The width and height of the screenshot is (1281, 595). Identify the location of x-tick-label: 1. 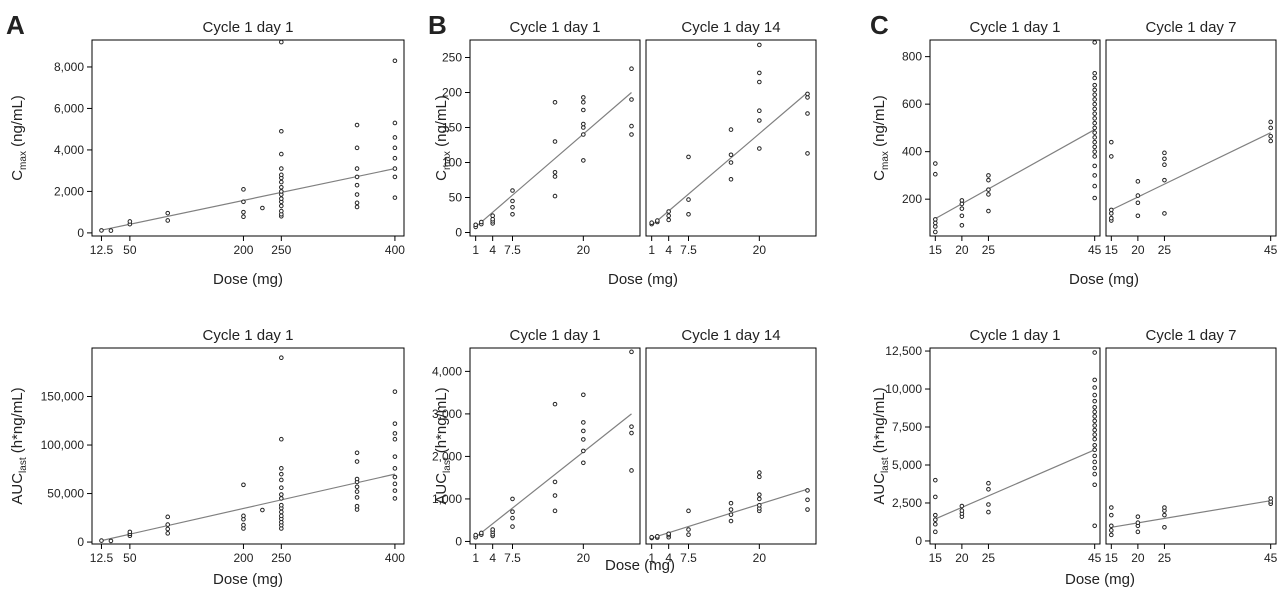
(475, 250).